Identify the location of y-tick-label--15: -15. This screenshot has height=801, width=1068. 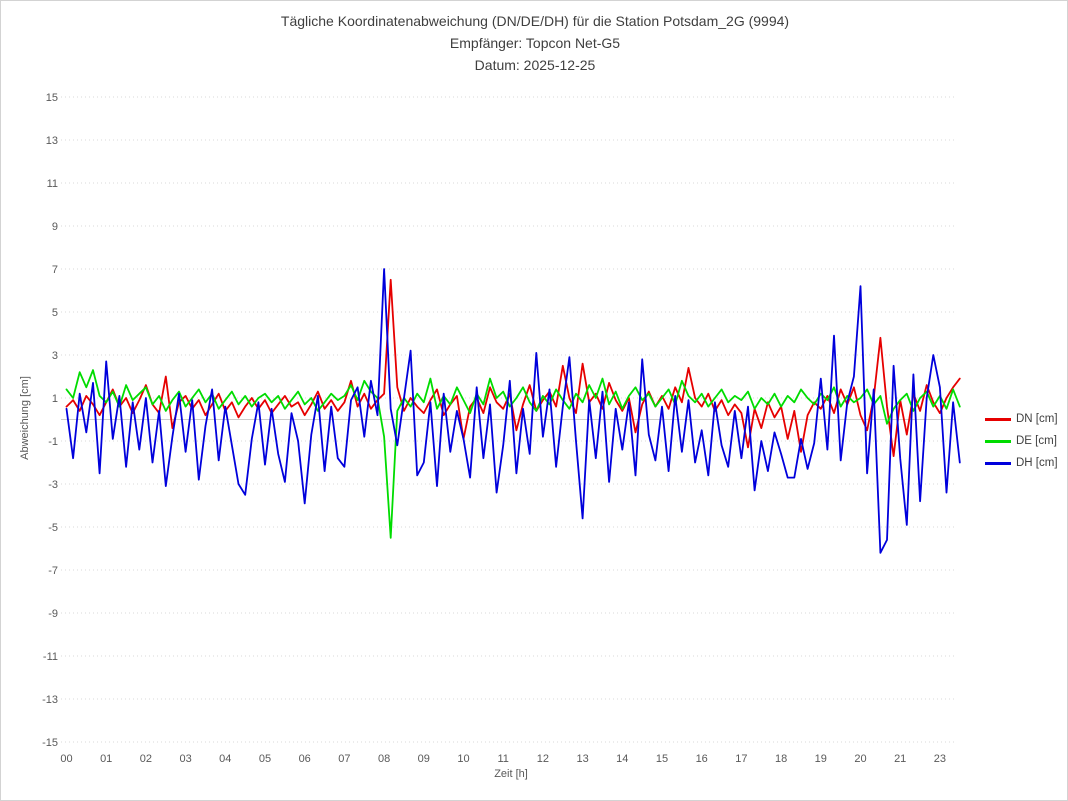
(50, 743).